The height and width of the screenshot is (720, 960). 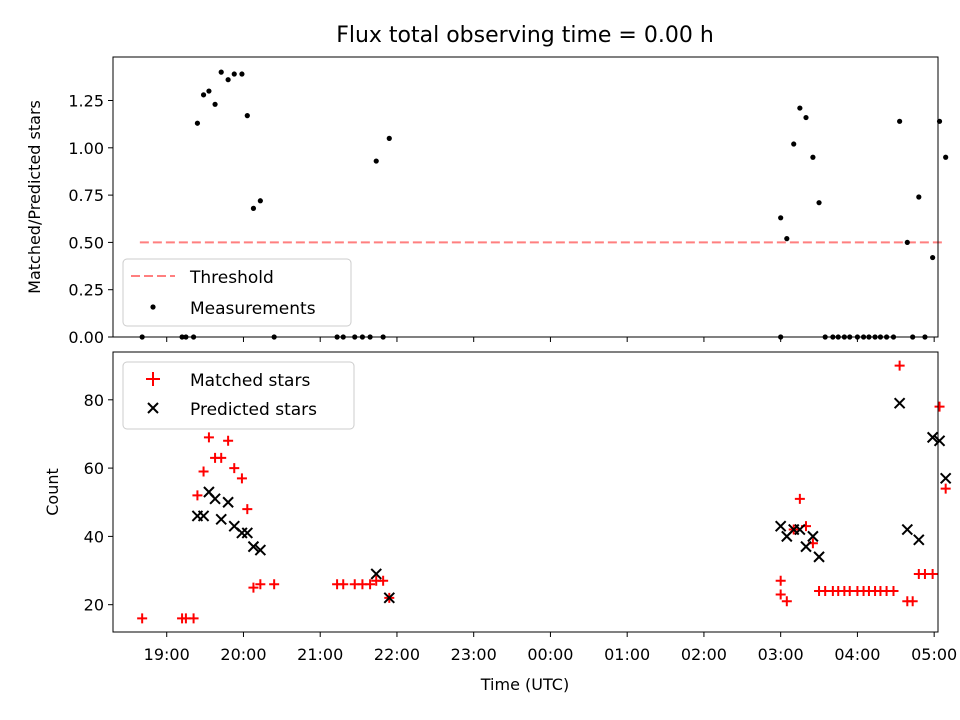 What do you see at coordinates (52, 492) in the screenshot?
I see `bottom-y-axis-label: Count` at bounding box center [52, 492].